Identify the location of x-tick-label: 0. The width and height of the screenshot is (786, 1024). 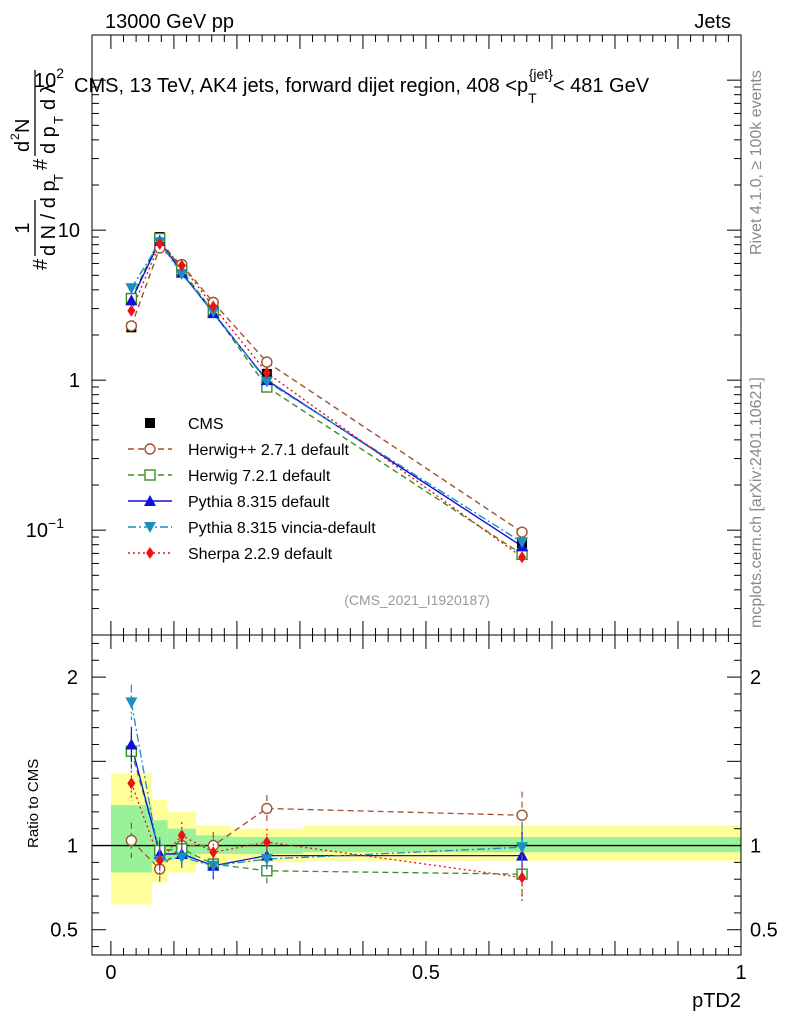
(110, 973).